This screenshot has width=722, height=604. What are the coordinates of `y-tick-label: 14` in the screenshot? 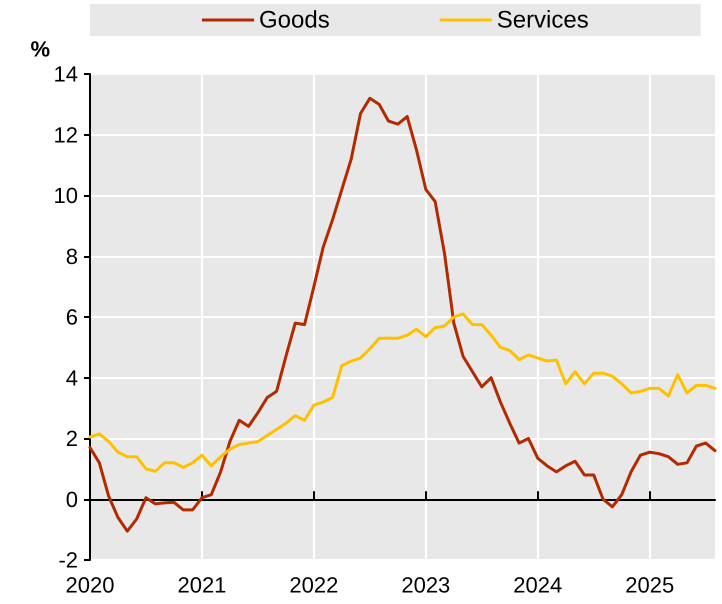 It's located at (66, 74).